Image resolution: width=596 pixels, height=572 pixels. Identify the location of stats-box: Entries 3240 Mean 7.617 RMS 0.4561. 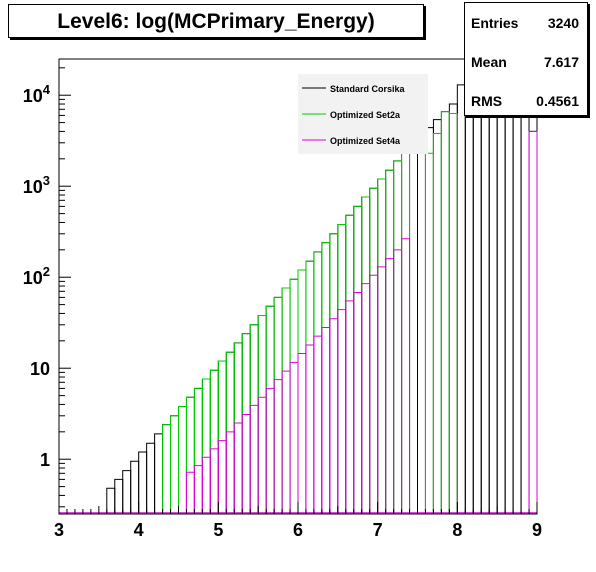
(526, 59).